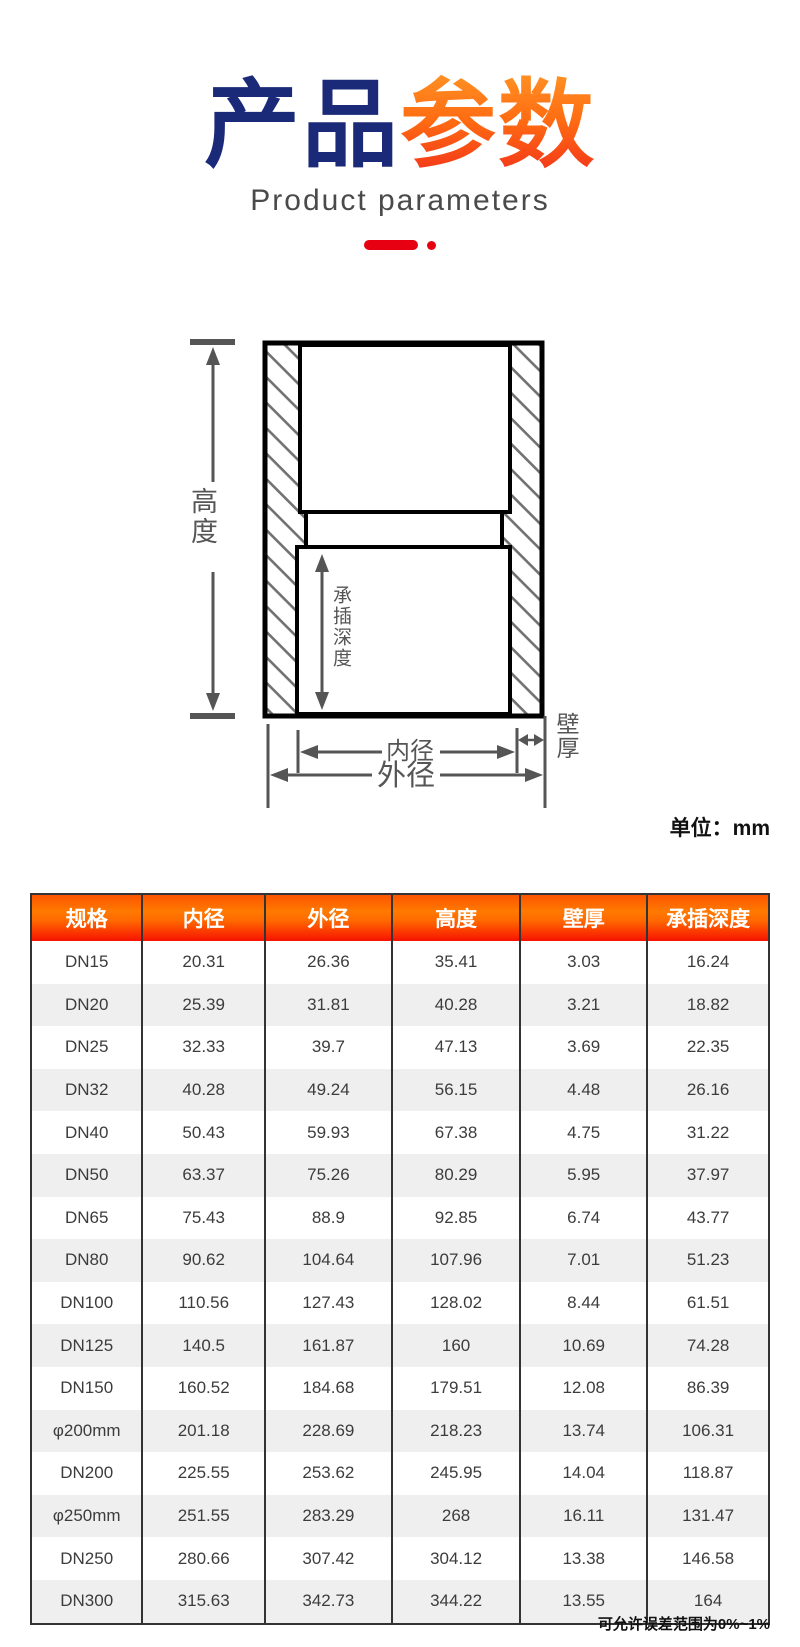  Describe the element at coordinates (203, 1218) in the screenshot. I see `table-cell: 75.43` at that location.